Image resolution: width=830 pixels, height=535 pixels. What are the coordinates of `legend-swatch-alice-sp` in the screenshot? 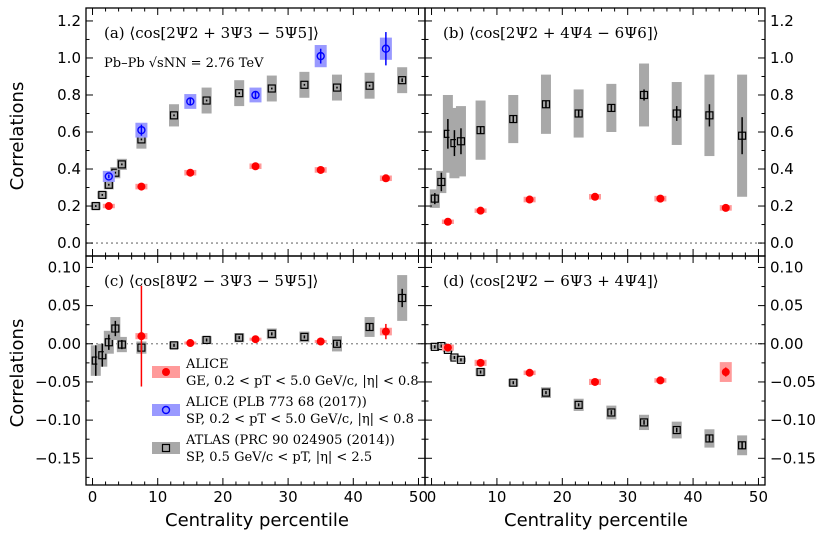 It's located at (166, 410).